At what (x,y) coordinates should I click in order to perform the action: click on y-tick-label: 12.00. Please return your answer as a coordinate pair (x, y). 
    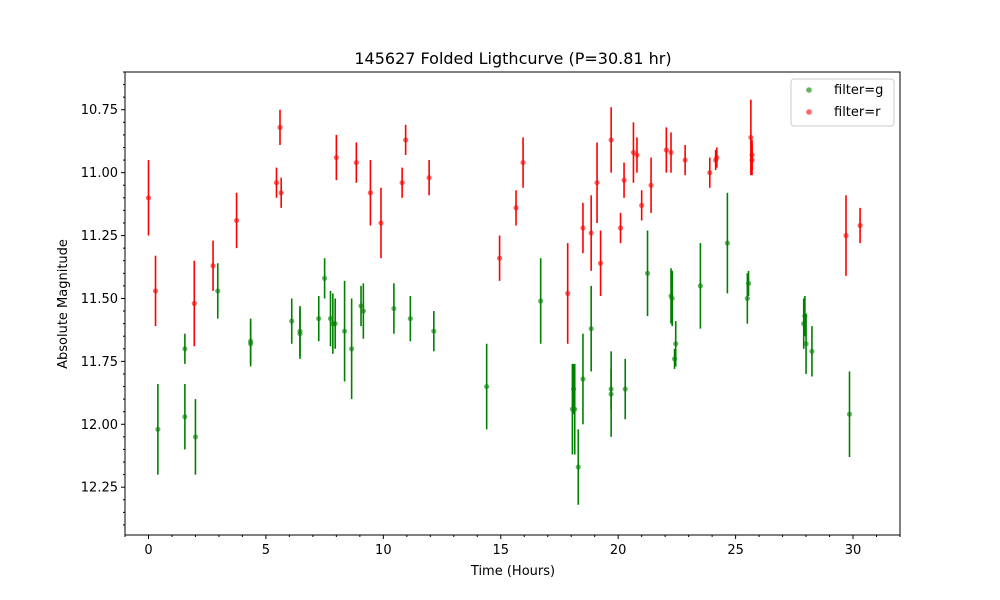
    Looking at the image, I should click on (99, 425).